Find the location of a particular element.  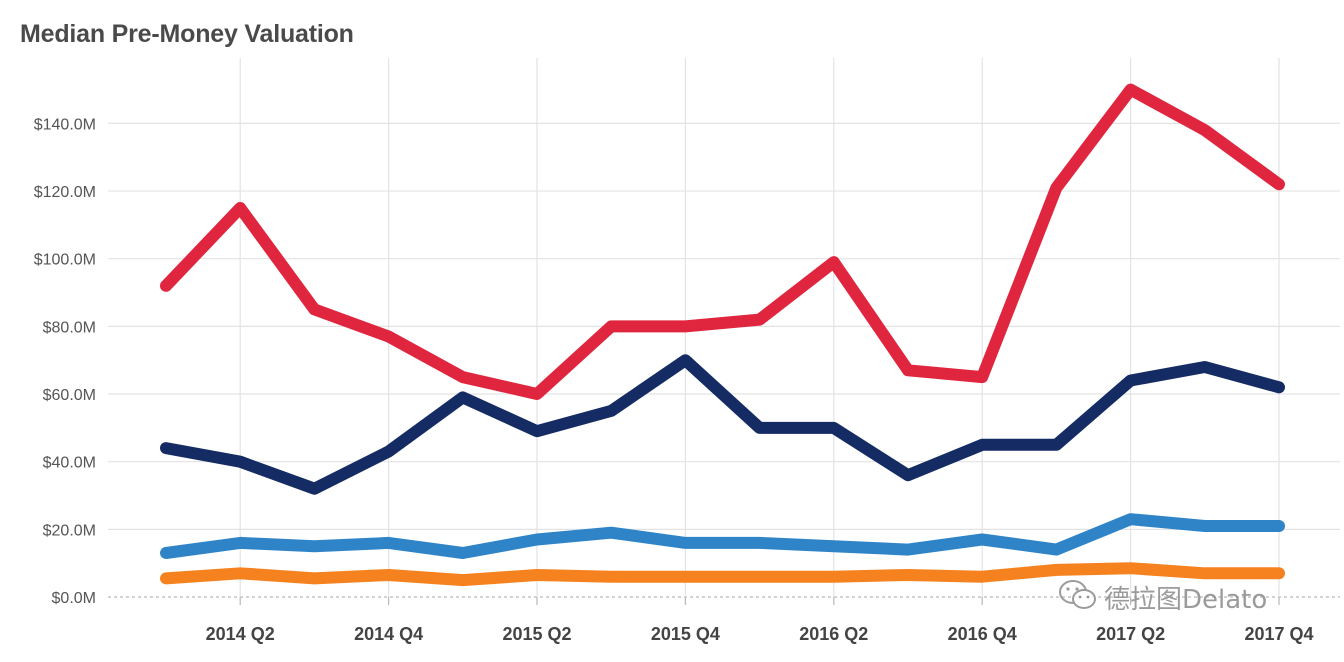

x-tick-label: 2016 Q2 is located at coordinates (833, 634).